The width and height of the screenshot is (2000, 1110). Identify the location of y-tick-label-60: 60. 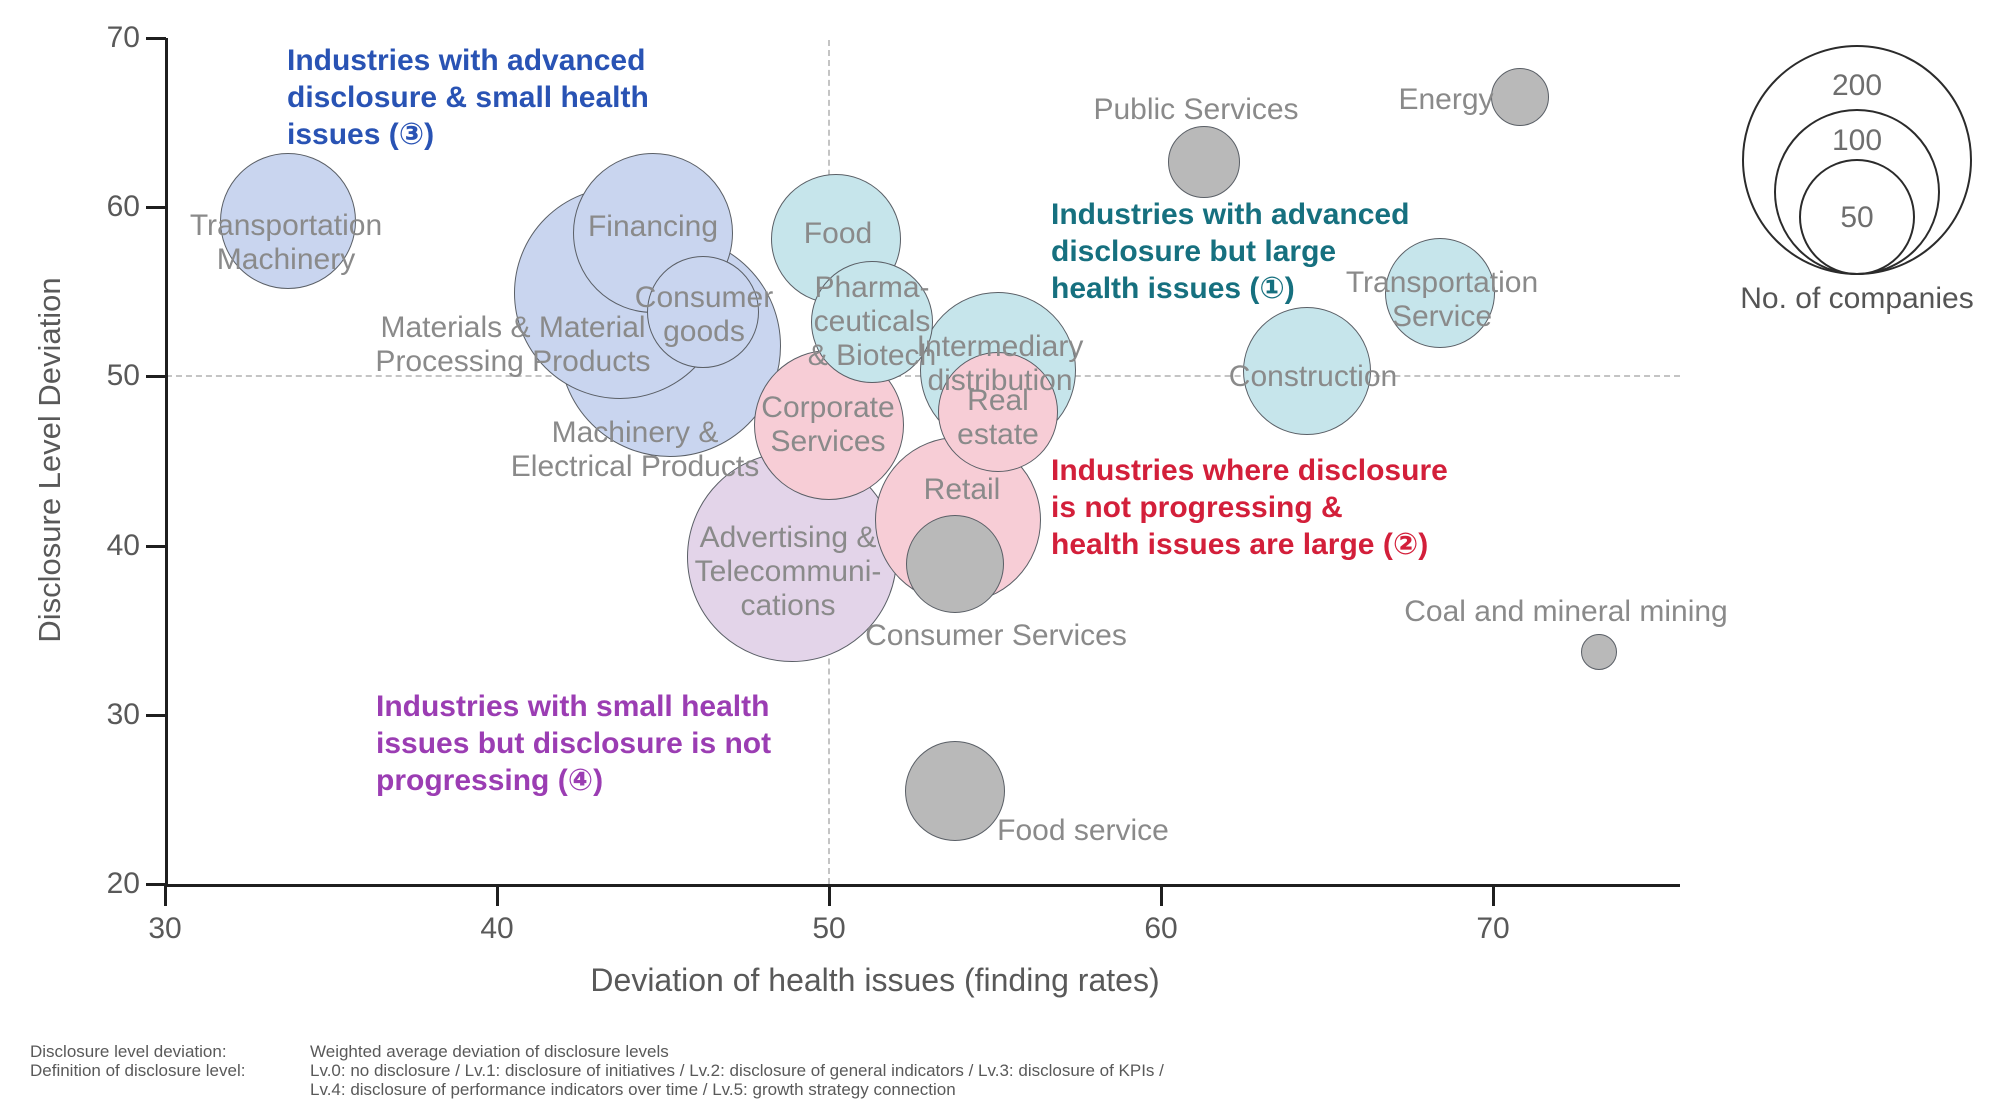
(123, 207).